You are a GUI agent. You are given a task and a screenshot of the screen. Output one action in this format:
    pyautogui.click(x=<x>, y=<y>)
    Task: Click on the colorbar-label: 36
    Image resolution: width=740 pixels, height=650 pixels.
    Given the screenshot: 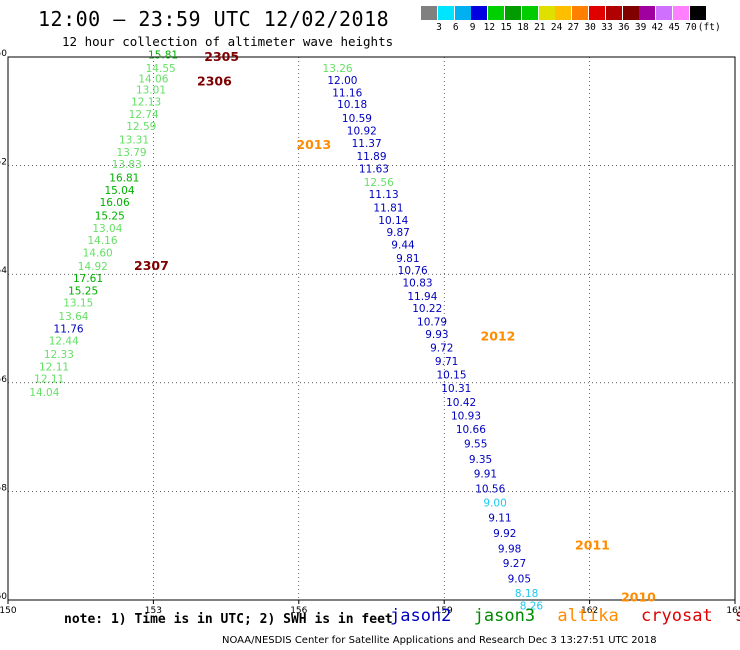 What is the action you would take?
    pyautogui.click(x=624, y=27)
    